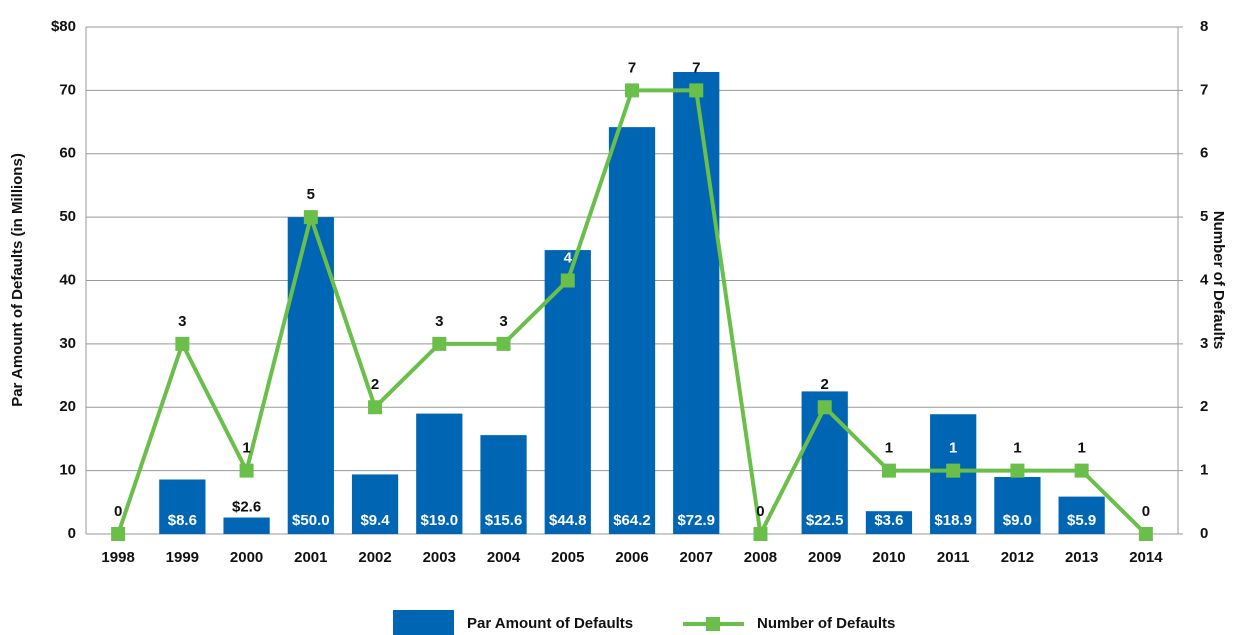 The height and width of the screenshot is (635, 1233). Describe the element at coordinates (1204, 533) in the screenshot. I see `y2-tick-label: 0` at that location.